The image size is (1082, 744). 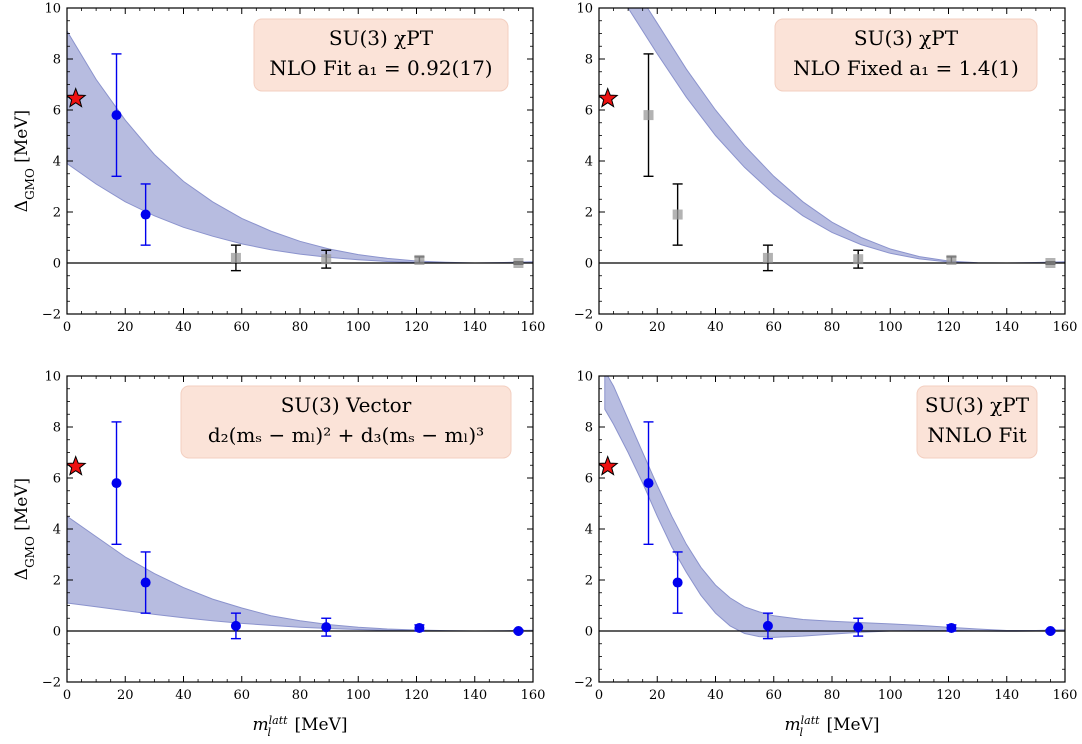 What do you see at coordinates (976, 435) in the screenshot?
I see `legend-line: NNLO Fit` at bounding box center [976, 435].